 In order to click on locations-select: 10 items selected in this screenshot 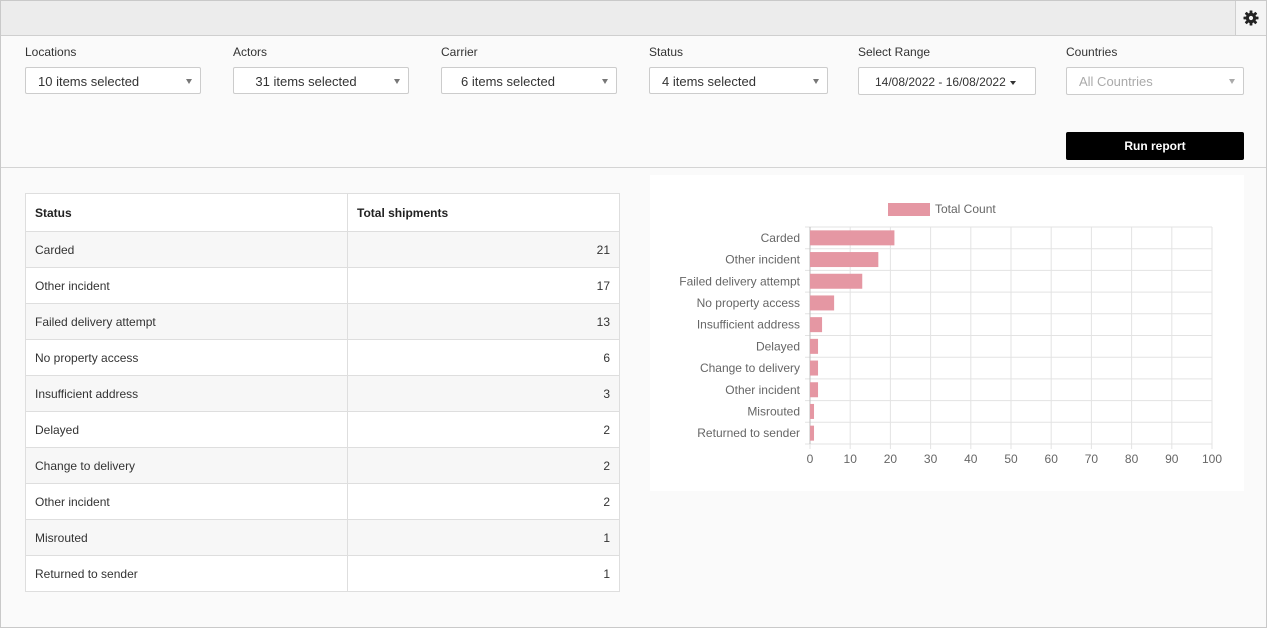, I will do `click(113, 80)`.